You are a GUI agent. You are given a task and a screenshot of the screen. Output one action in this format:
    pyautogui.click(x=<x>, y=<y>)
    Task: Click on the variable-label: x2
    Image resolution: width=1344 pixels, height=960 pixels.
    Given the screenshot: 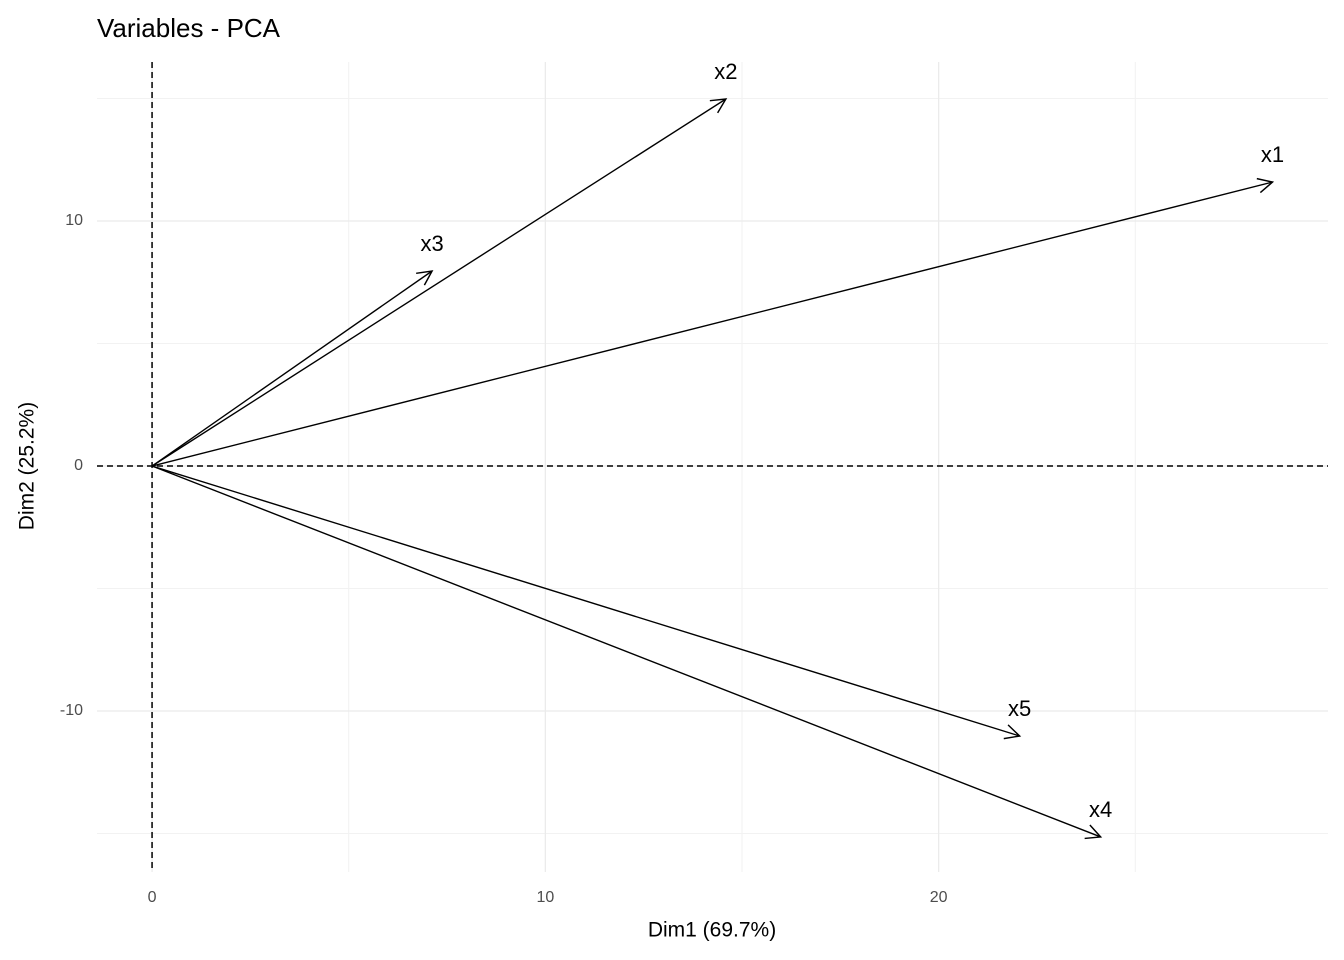 What is the action you would take?
    pyautogui.click(x=725, y=71)
    